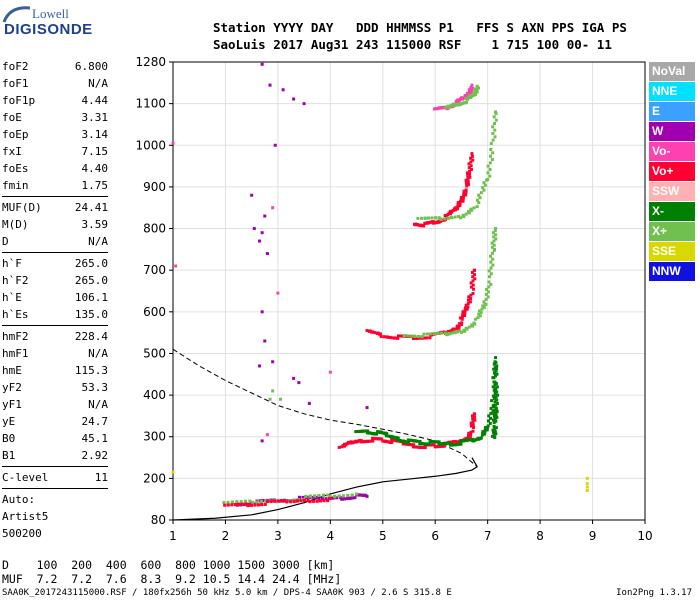 The width and height of the screenshot is (700, 600). Describe the element at coordinates (15, 83) in the screenshot. I see `param-label: foF1` at that location.